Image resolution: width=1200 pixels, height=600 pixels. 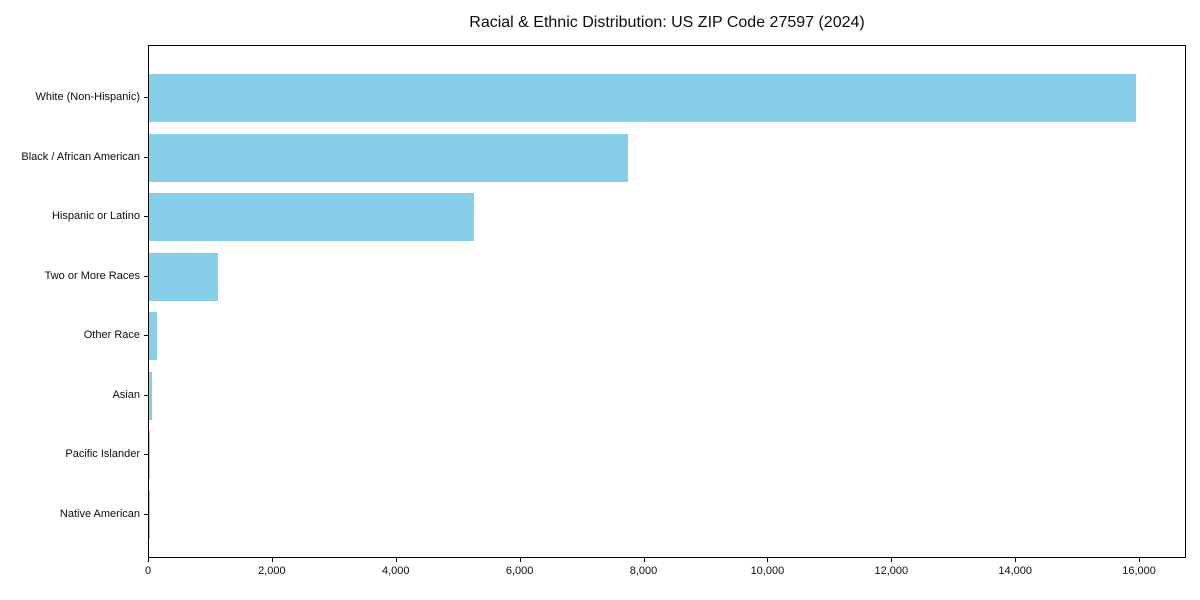 I want to click on y-tick-label: Asian, so click(x=126, y=394).